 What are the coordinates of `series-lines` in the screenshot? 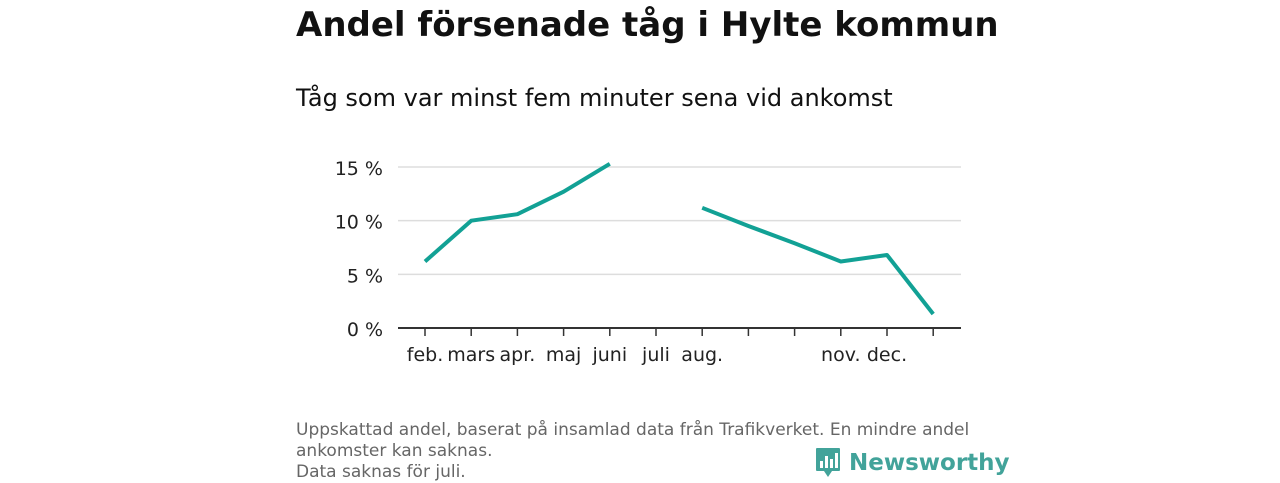 It's located at (679, 239).